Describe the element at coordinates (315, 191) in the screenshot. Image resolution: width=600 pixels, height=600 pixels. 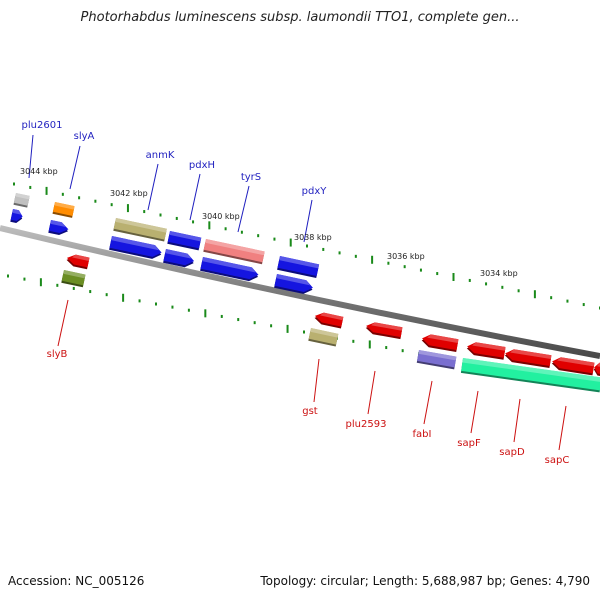
I see `gene-pdxY-label: pdxY` at that location.